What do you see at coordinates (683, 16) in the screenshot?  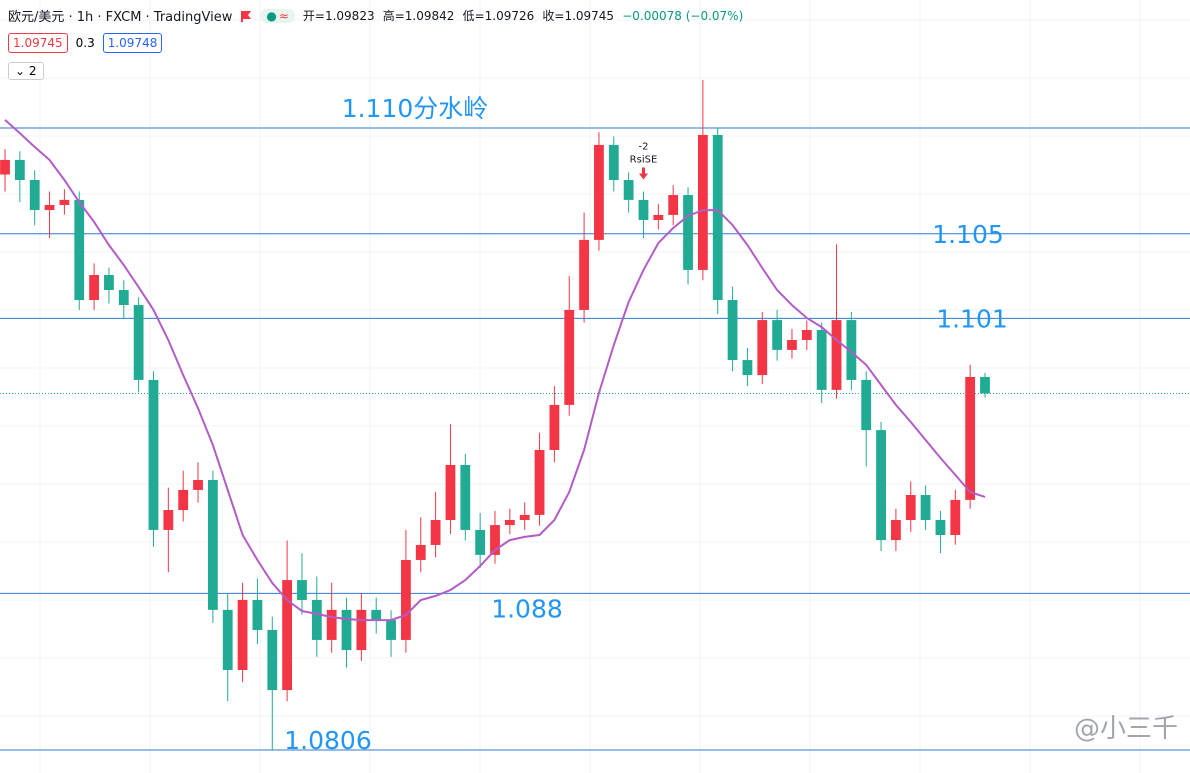 I see `change: −0.00078 (−0.07%)` at bounding box center [683, 16].